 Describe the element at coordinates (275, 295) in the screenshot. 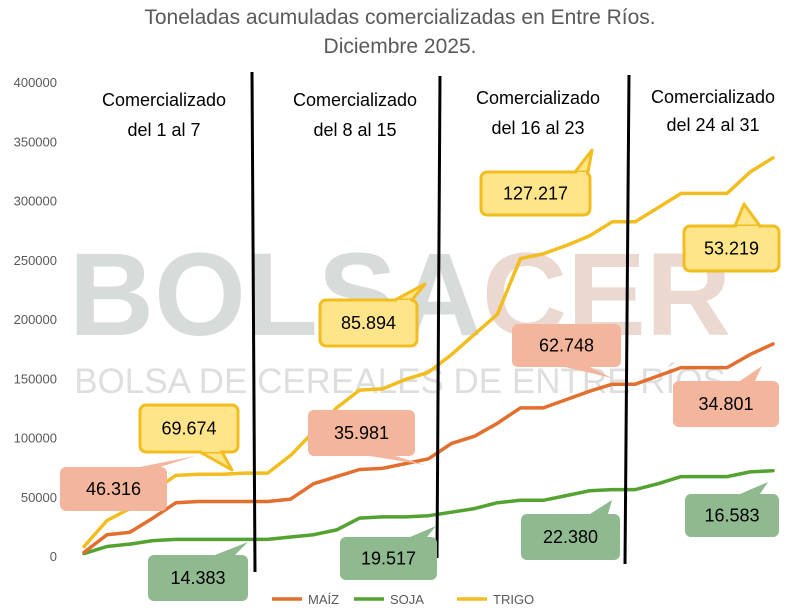

I see `watermark-logo-part-a: BOLSA` at that location.